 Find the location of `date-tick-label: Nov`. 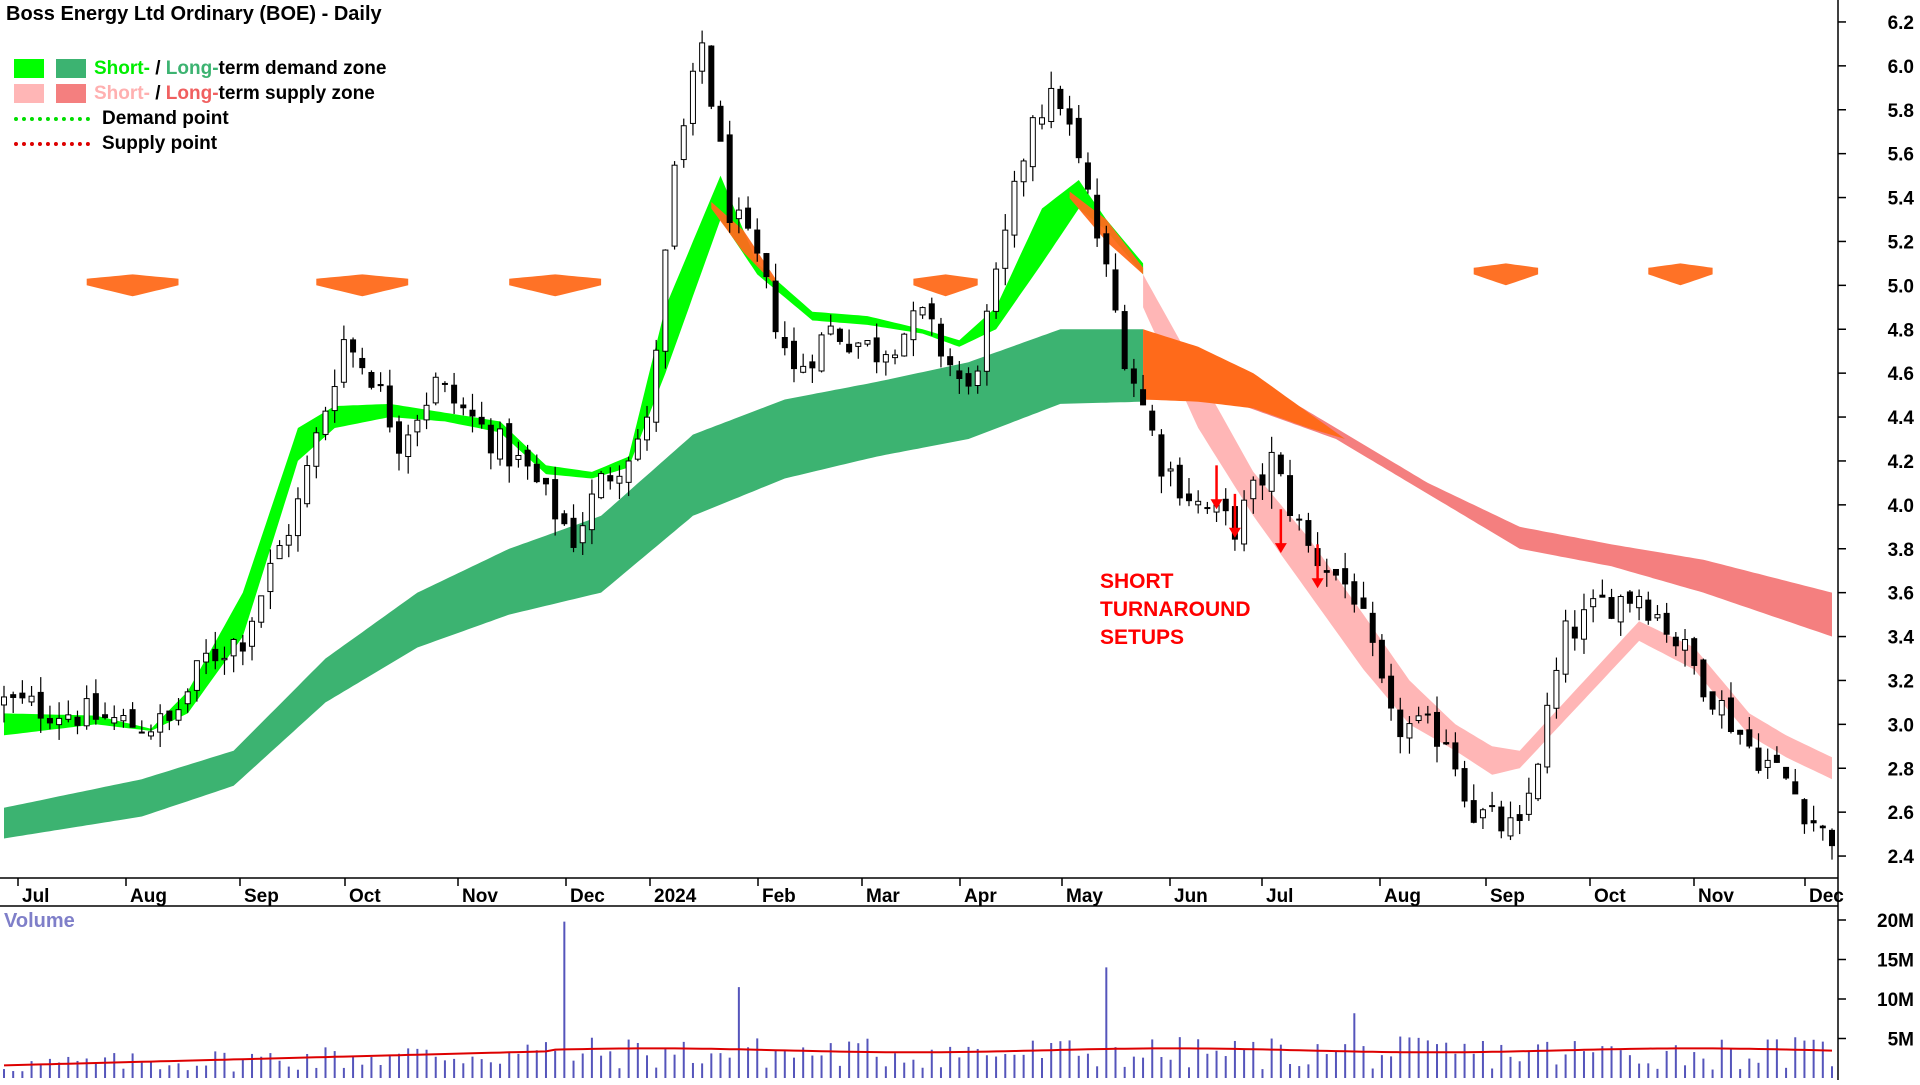

date-tick-label: Nov is located at coordinates (1716, 896).